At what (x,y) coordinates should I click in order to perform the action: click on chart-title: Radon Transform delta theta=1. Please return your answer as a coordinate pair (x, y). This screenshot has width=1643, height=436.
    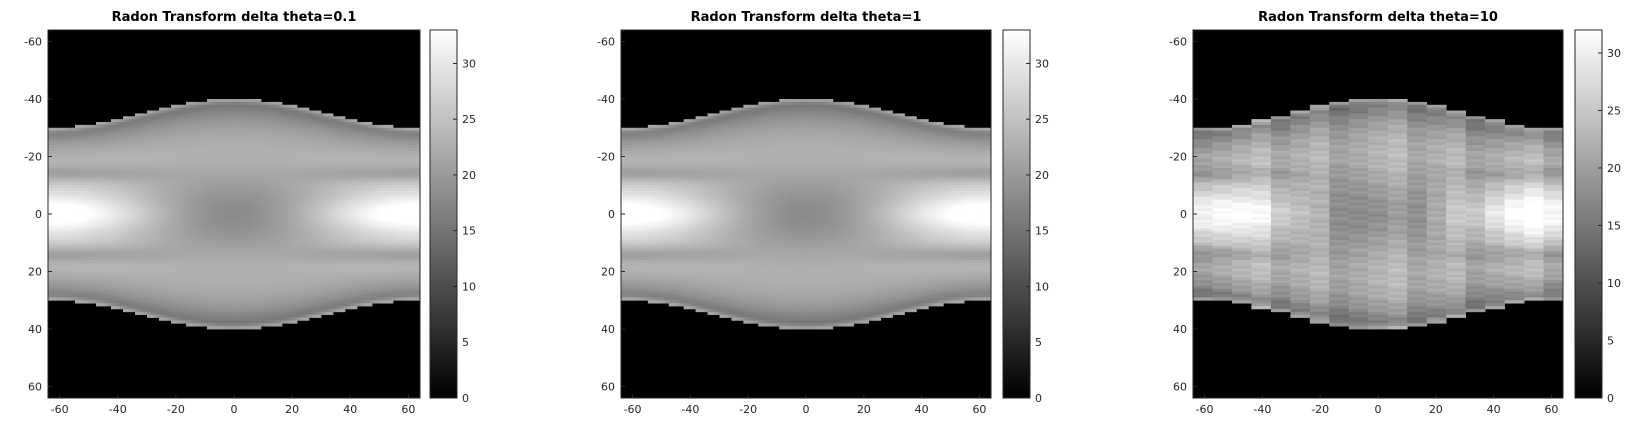
    Looking at the image, I should click on (806, 17).